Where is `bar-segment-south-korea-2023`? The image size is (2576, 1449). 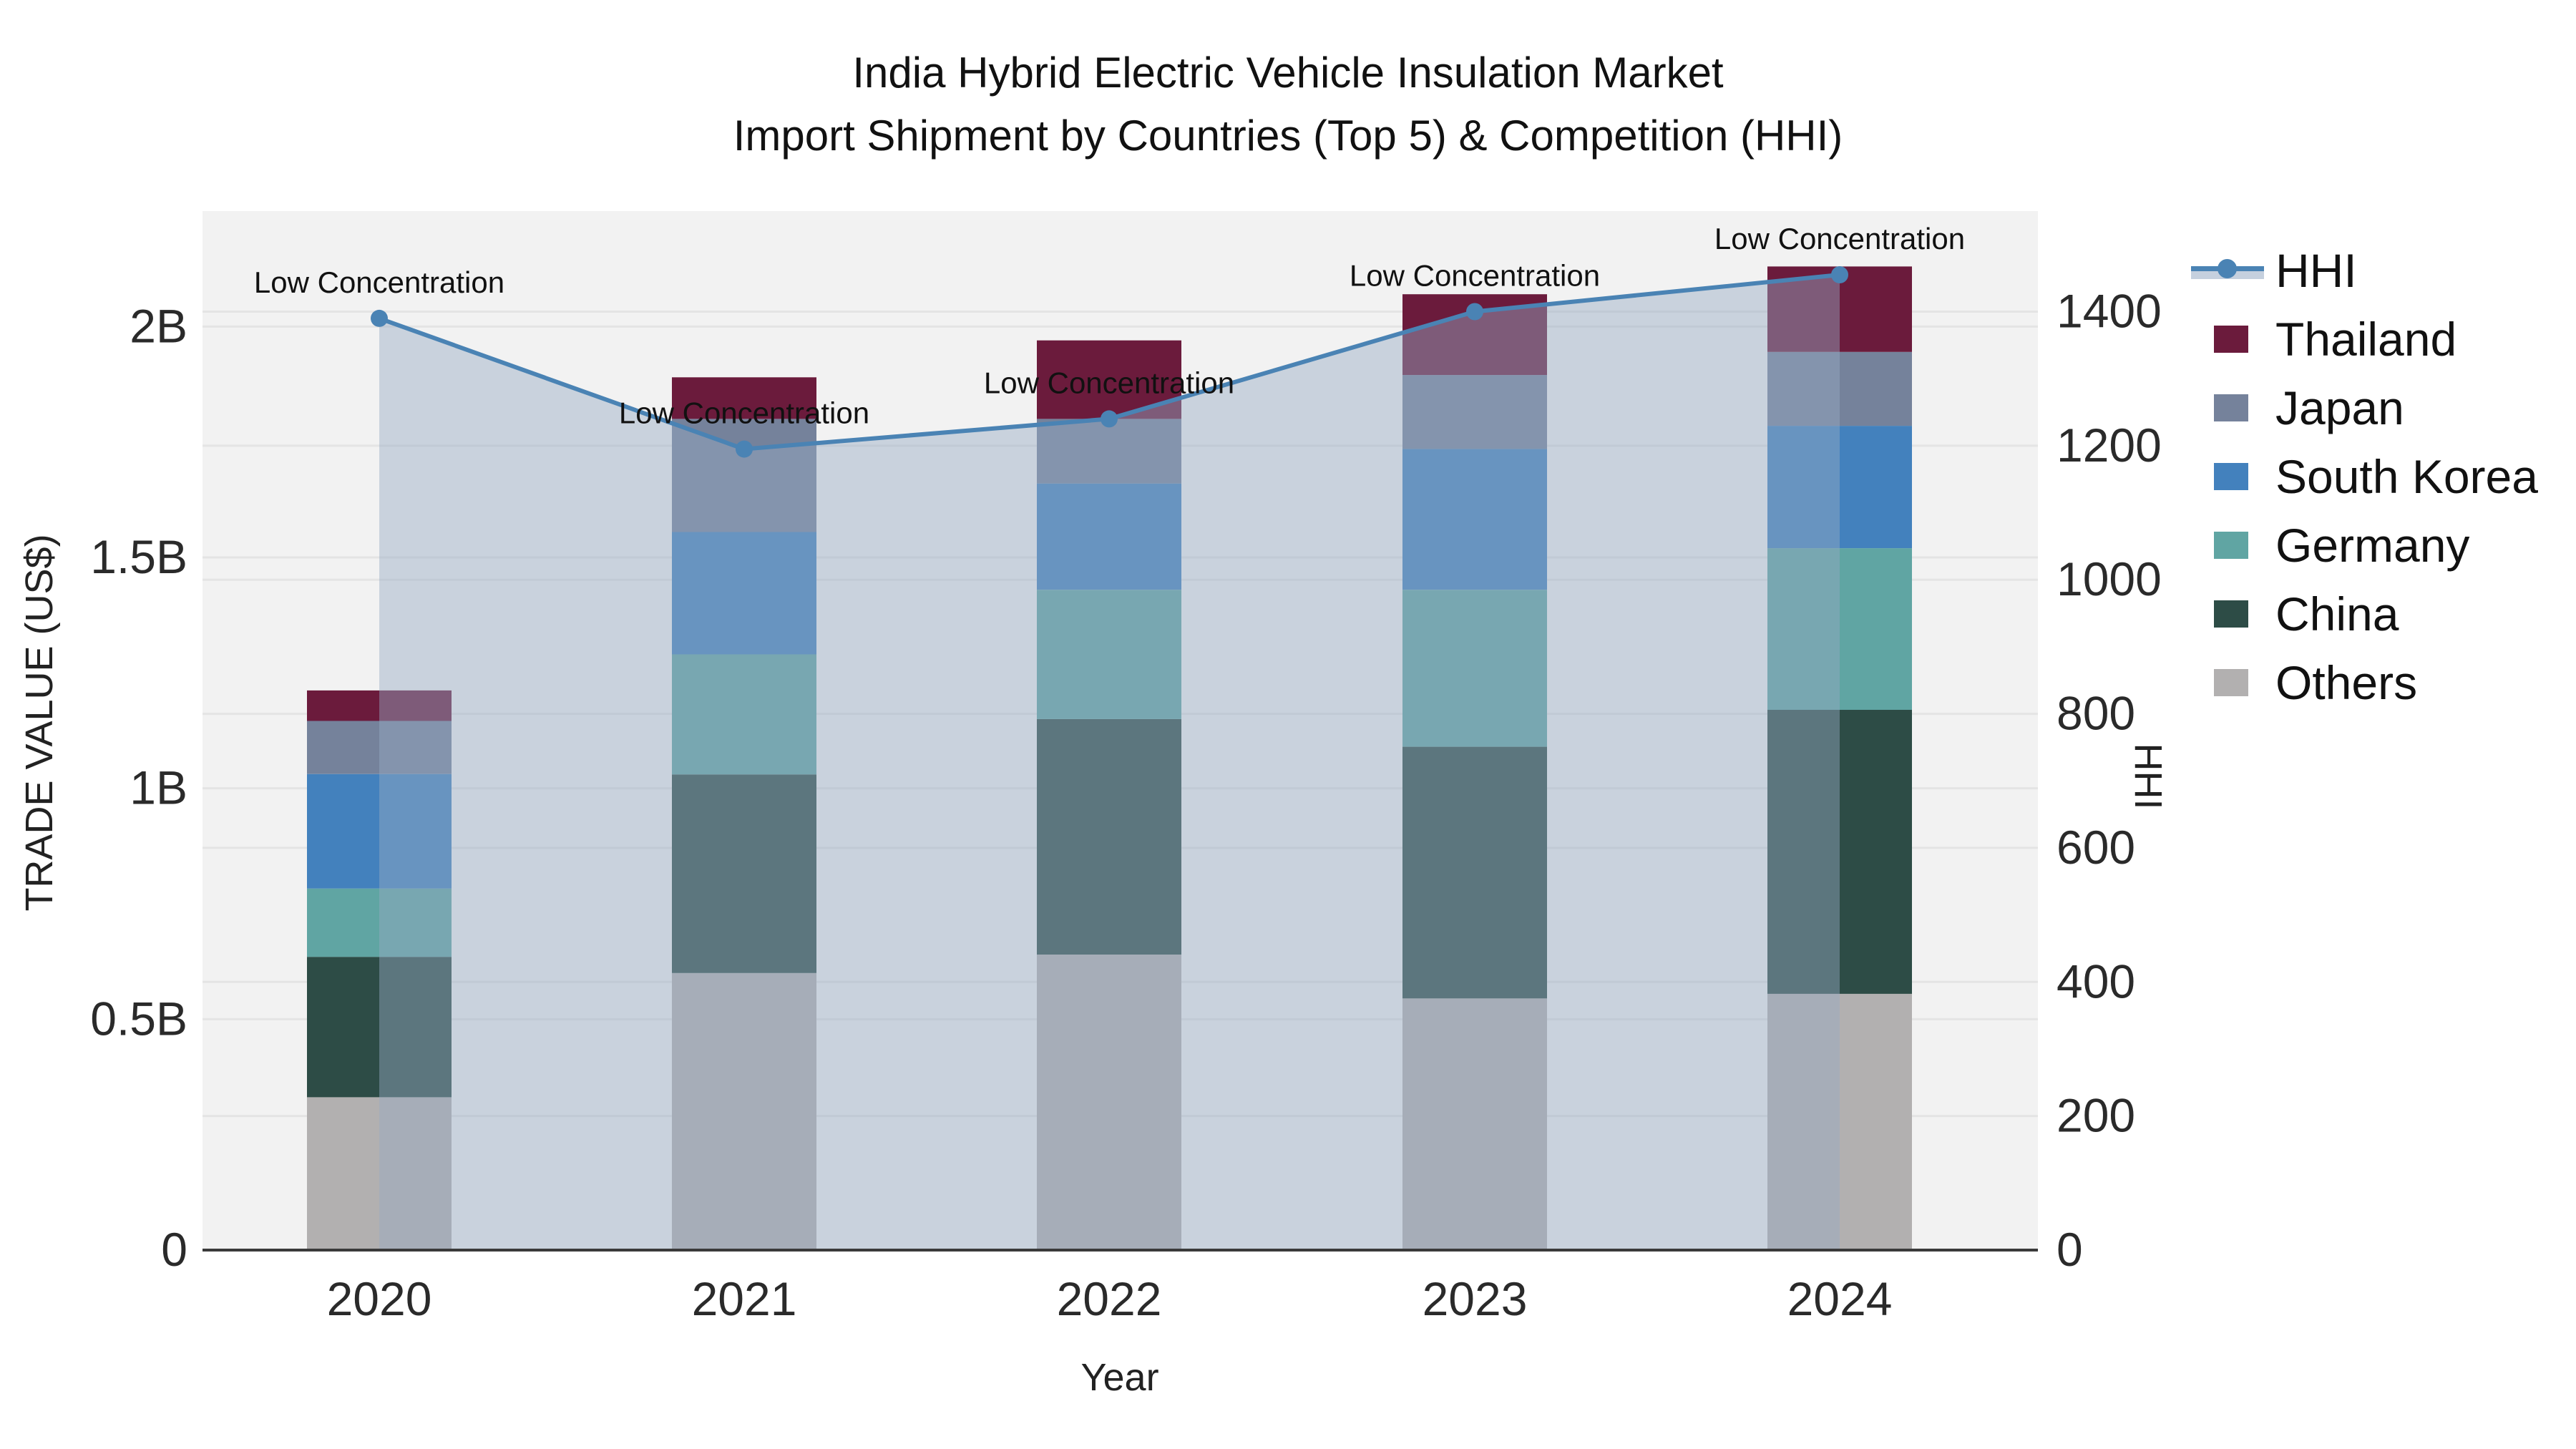
bar-segment-south-korea-2023 is located at coordinates (1474, 519).